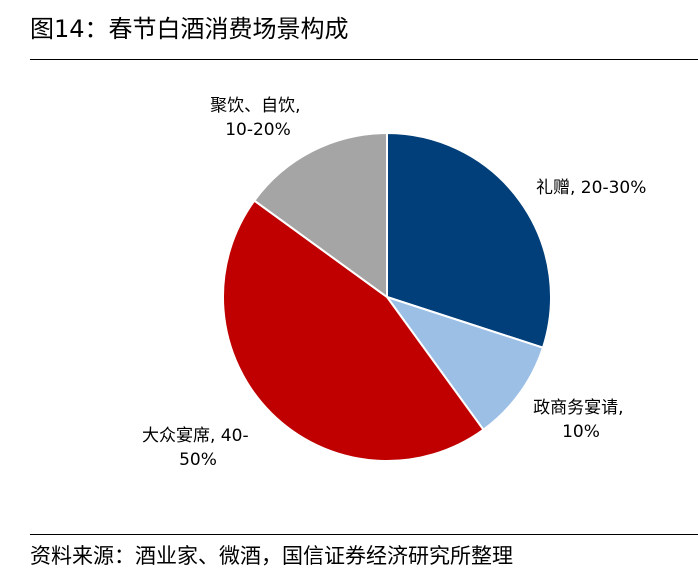 Image resolution: width=698 pixels, height=587 pixels. I want to click on slice-label-business-banquet-line-1: 政商务宴请,, so click(578, 408).